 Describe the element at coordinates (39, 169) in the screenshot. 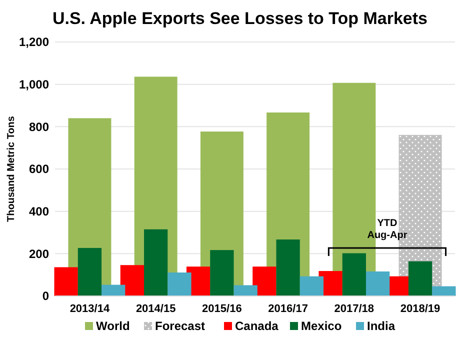

I see `y-tick-label: 600` at that location.